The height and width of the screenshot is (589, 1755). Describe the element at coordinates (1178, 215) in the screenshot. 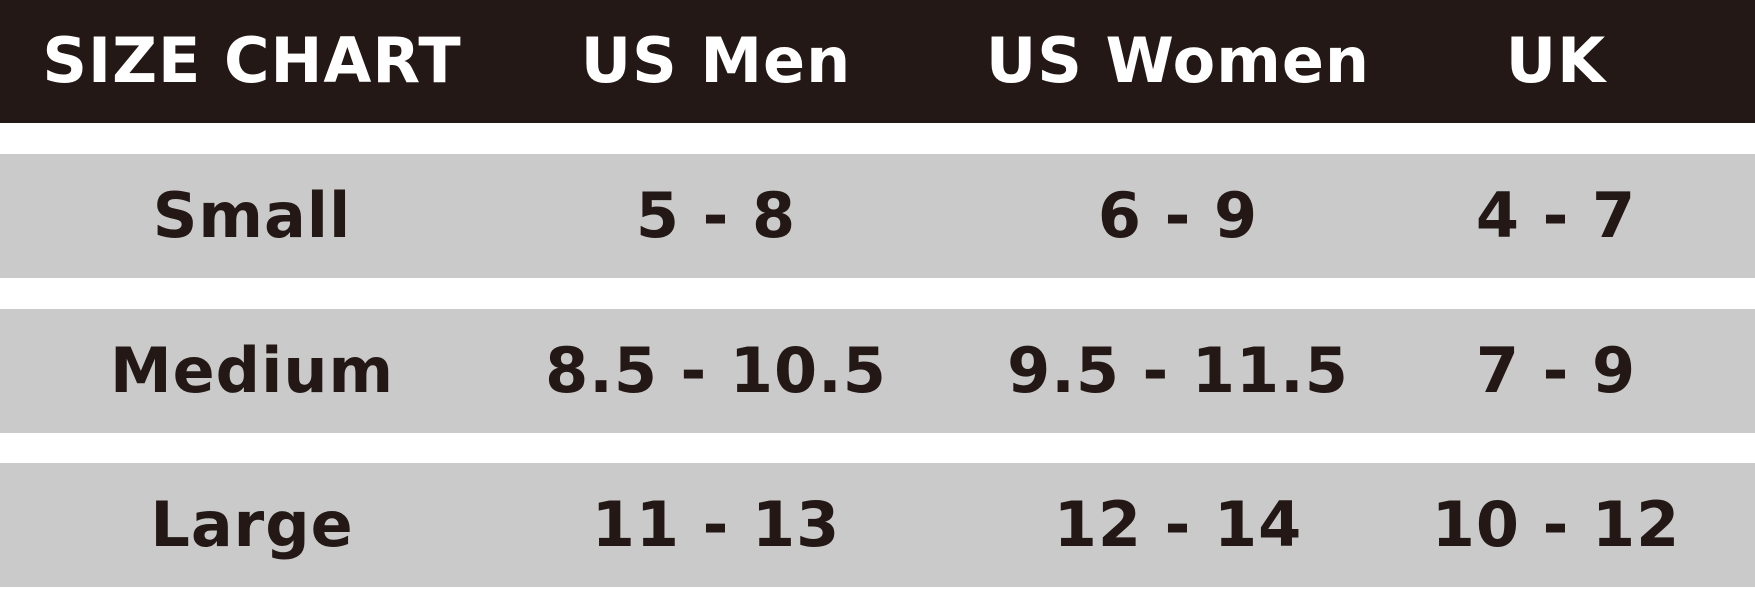

I see `size-cell: 6 - 9` at that location.